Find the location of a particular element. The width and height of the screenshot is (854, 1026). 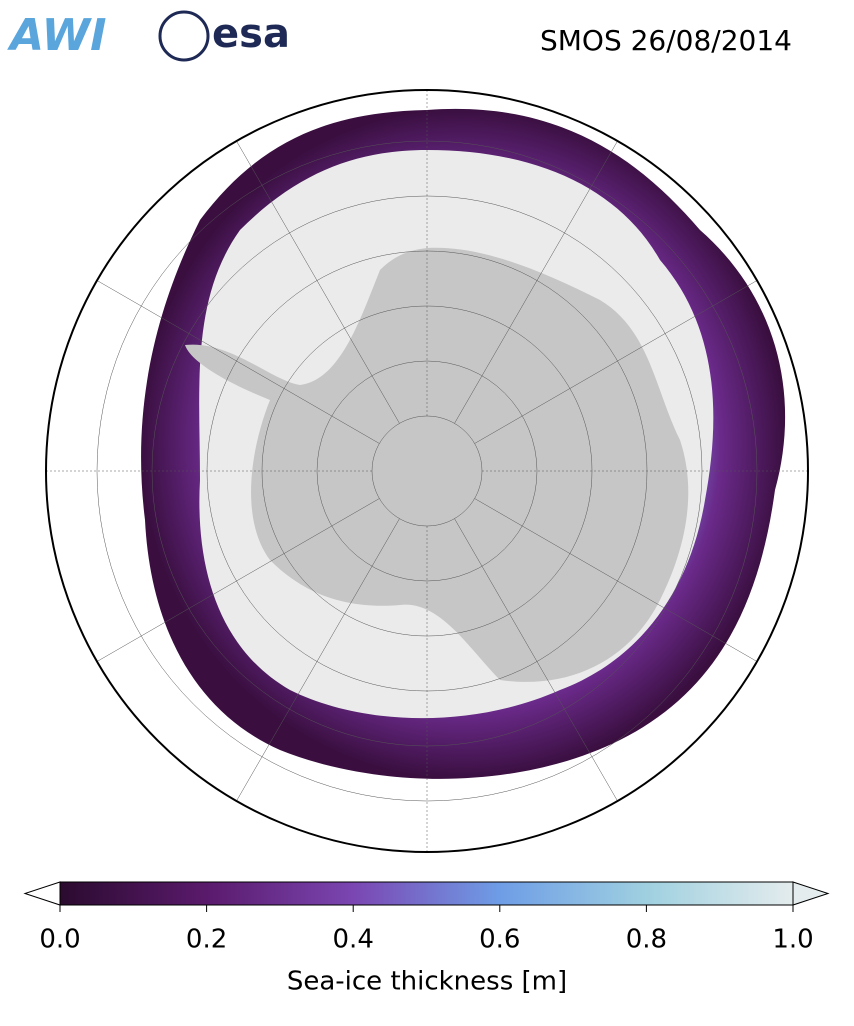

tick-label: 0.8 is located at coordinates (646, 940).